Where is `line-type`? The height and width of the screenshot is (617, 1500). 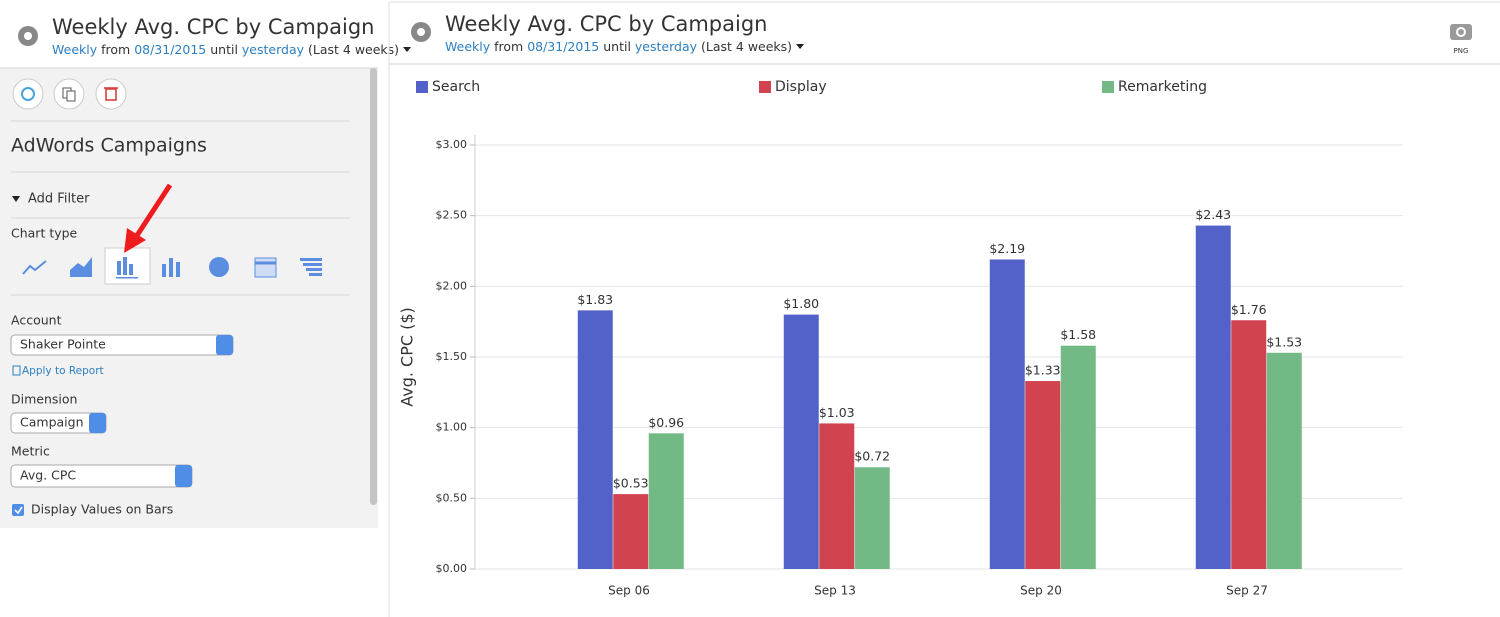 line-type is located at coordinates (34, 267).